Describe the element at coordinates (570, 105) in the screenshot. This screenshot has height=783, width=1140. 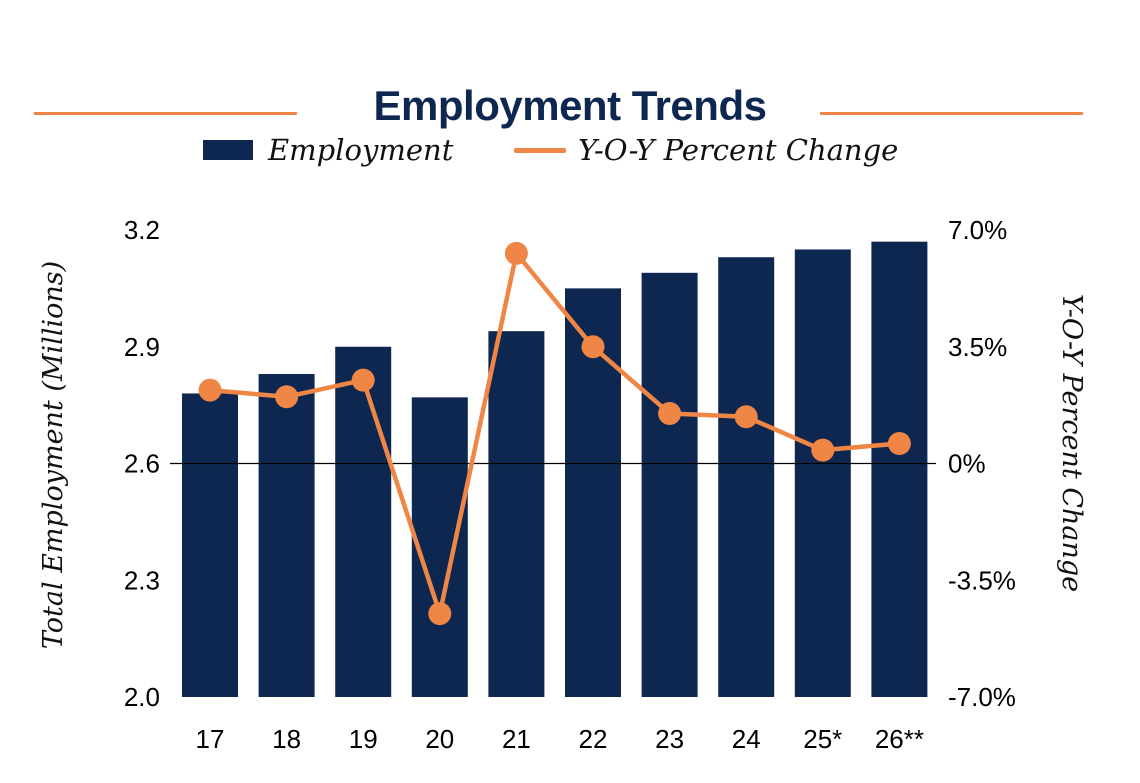
I see `chart-title: Employment Trends` at that location.